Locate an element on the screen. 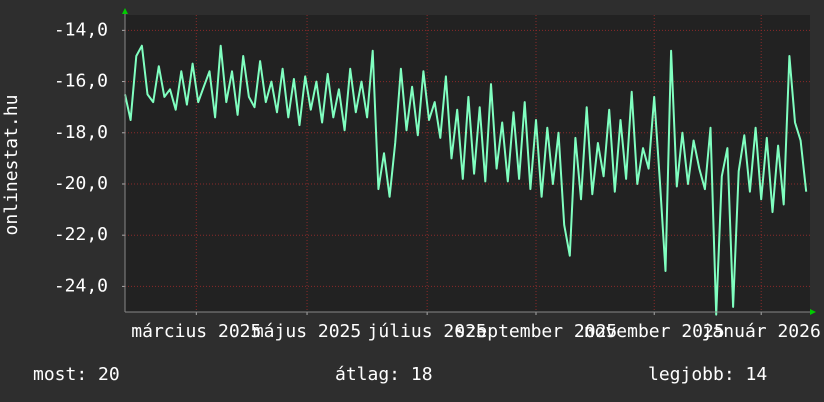  y-tick-label: -18,0 is located at coordinates (81, 132).